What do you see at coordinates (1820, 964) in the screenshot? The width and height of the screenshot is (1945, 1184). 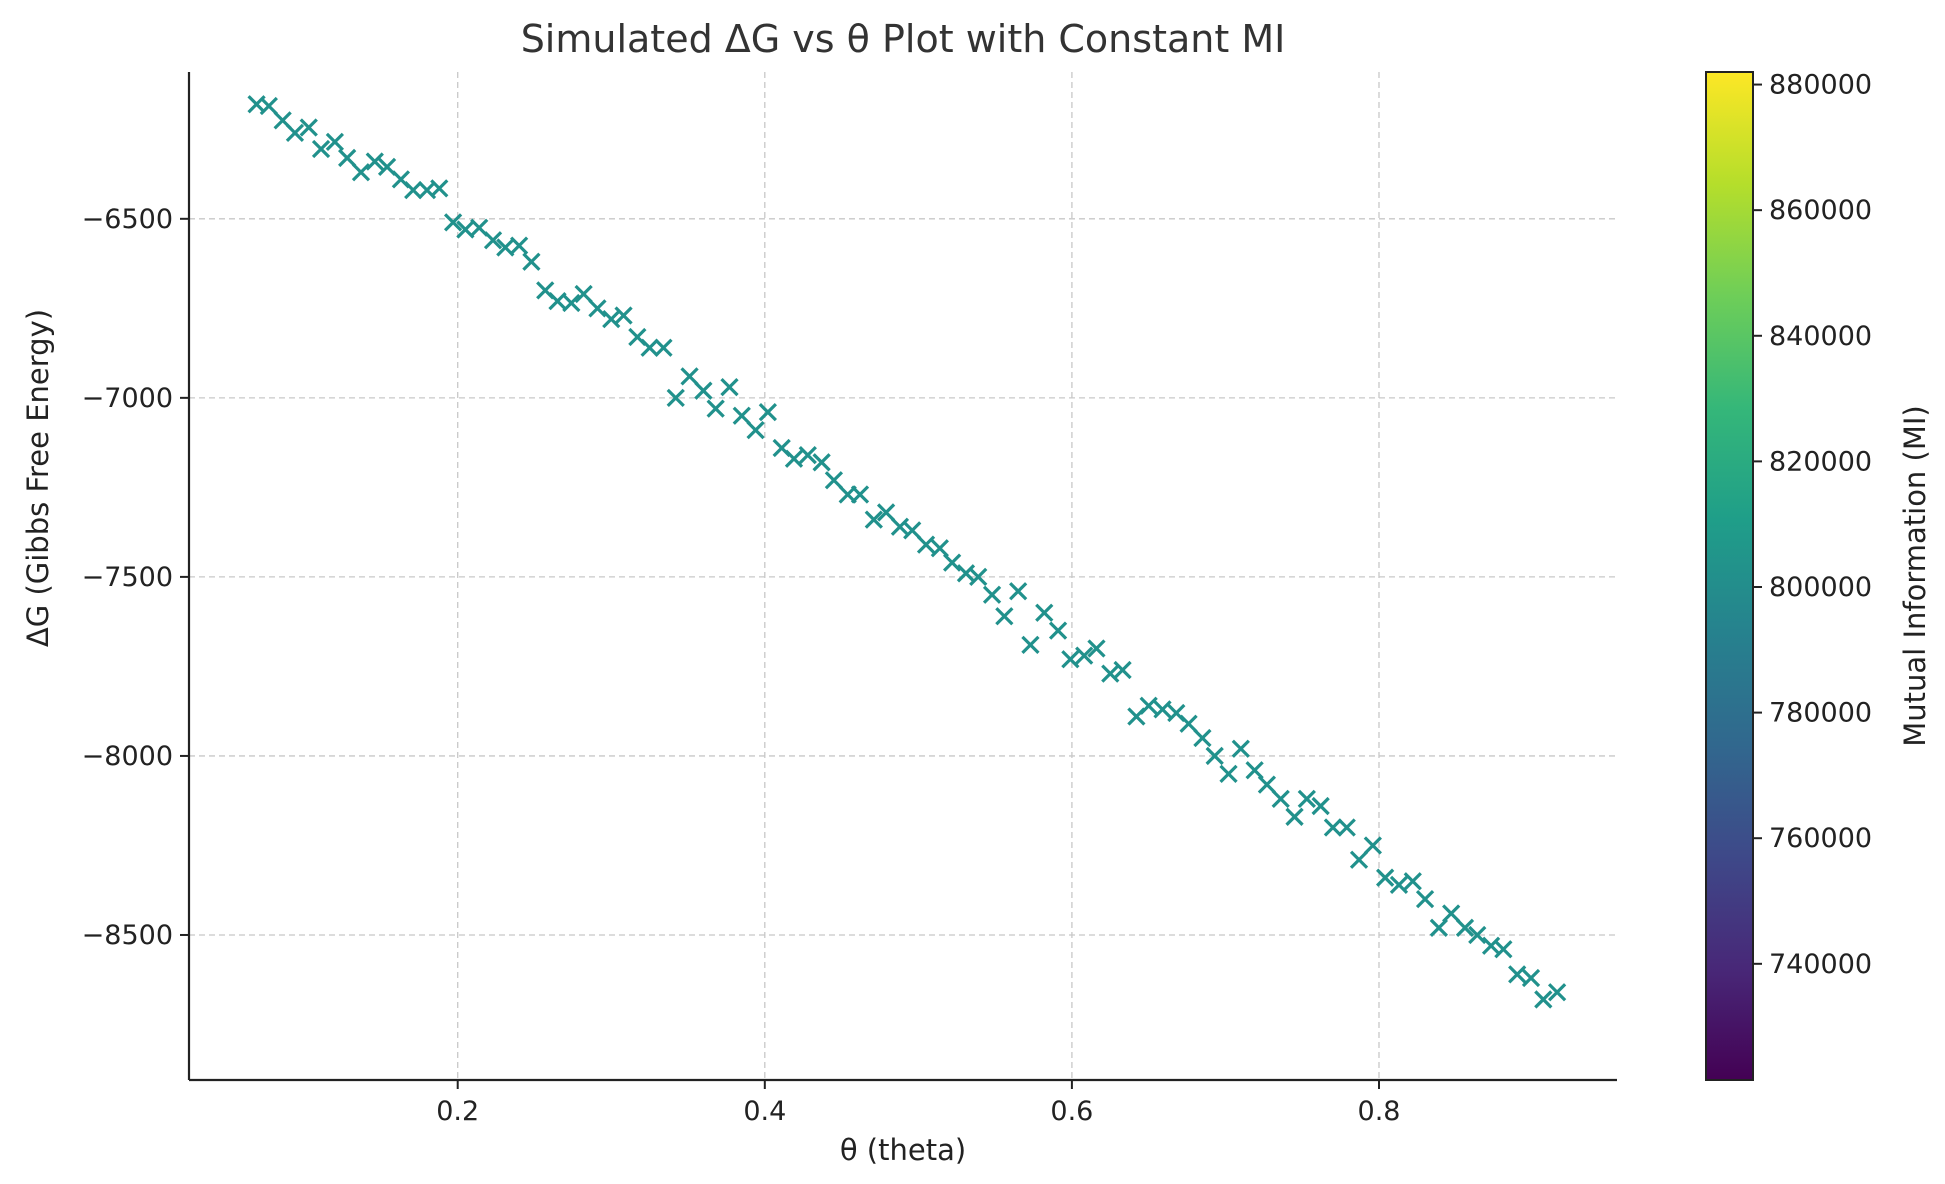 I see `colorbar-tick-label: 740000` at bounding box center [1820, 964].